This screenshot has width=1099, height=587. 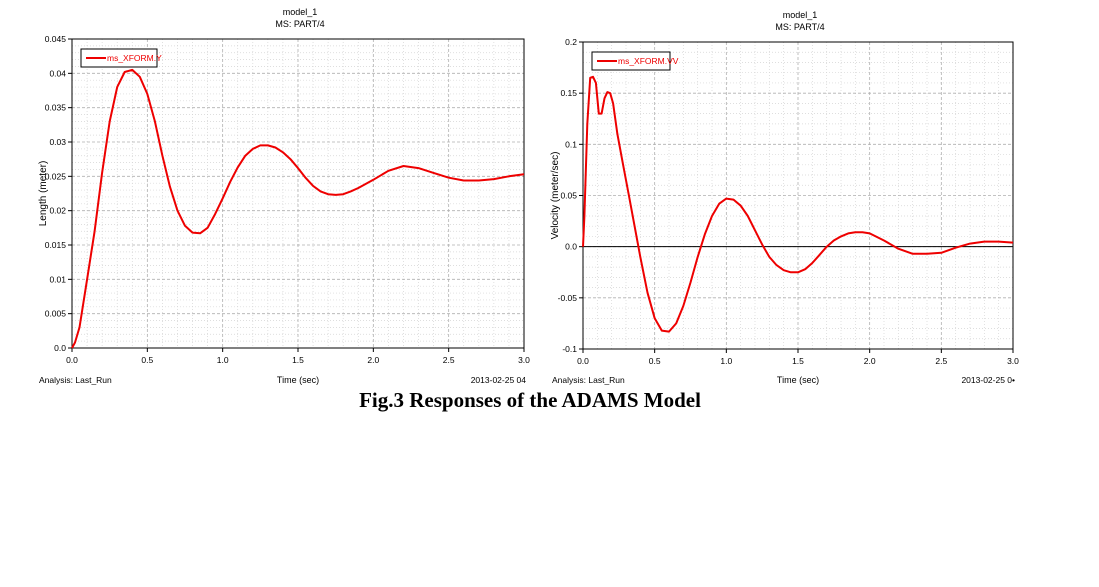 I want to click on y-tick-label: 0.045, so click(x=56, y=39).